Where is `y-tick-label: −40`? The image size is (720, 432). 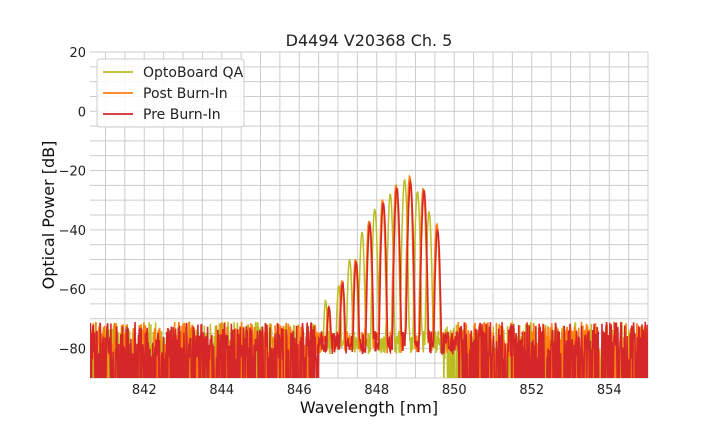 y-tick-label: −40 is located at coordinates (72, 231).